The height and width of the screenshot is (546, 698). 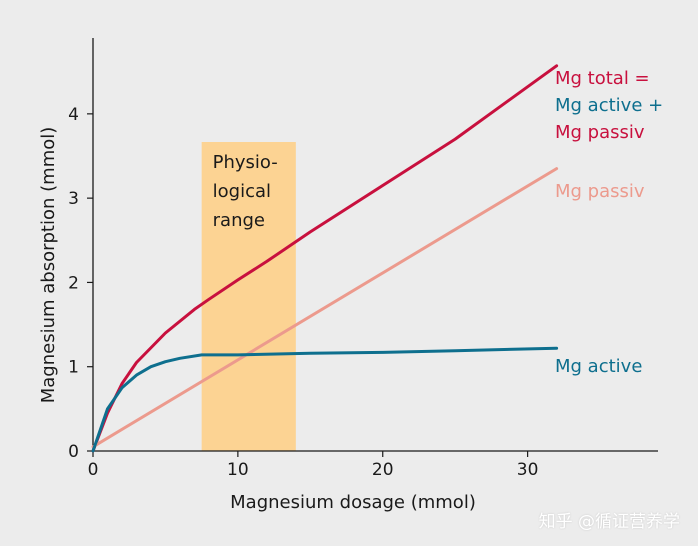 What do you see at coordinates (238, 470) in the screenshot?
I see `x-tick-label: 10` at bounding box center [238, 470].